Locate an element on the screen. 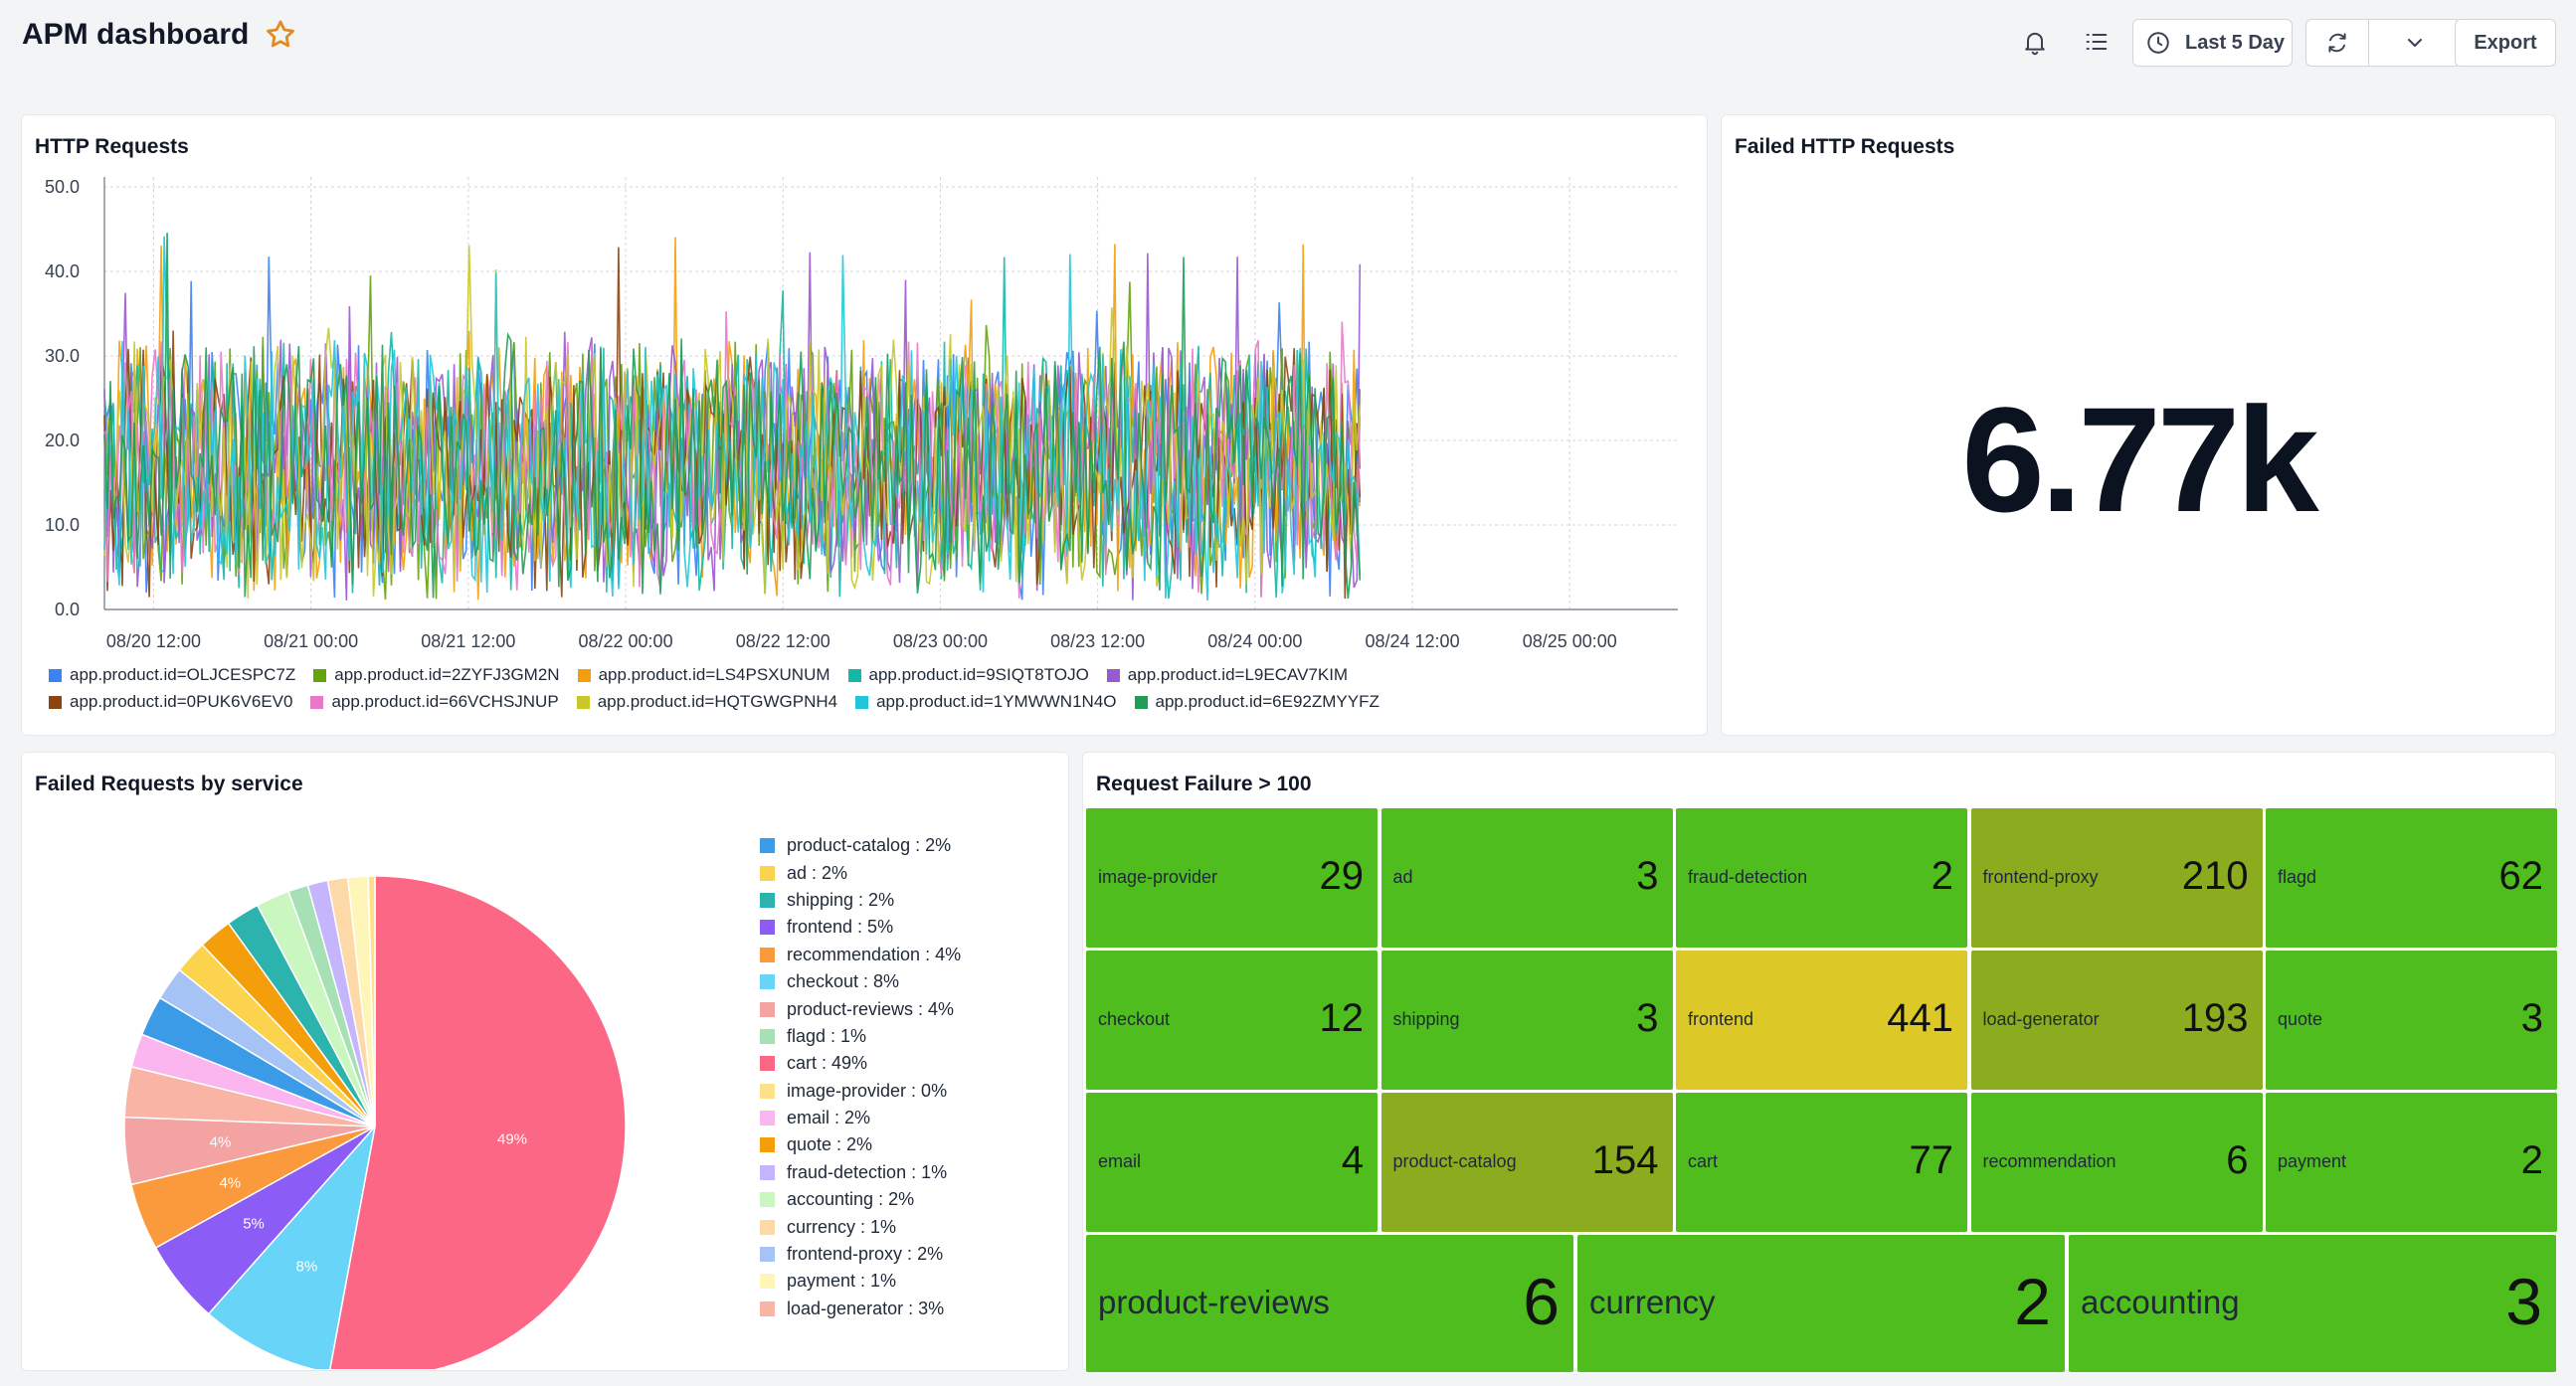 The image size is (2576, 1386). legend-label: quote : 2% is located at coordinates (830, 1145).